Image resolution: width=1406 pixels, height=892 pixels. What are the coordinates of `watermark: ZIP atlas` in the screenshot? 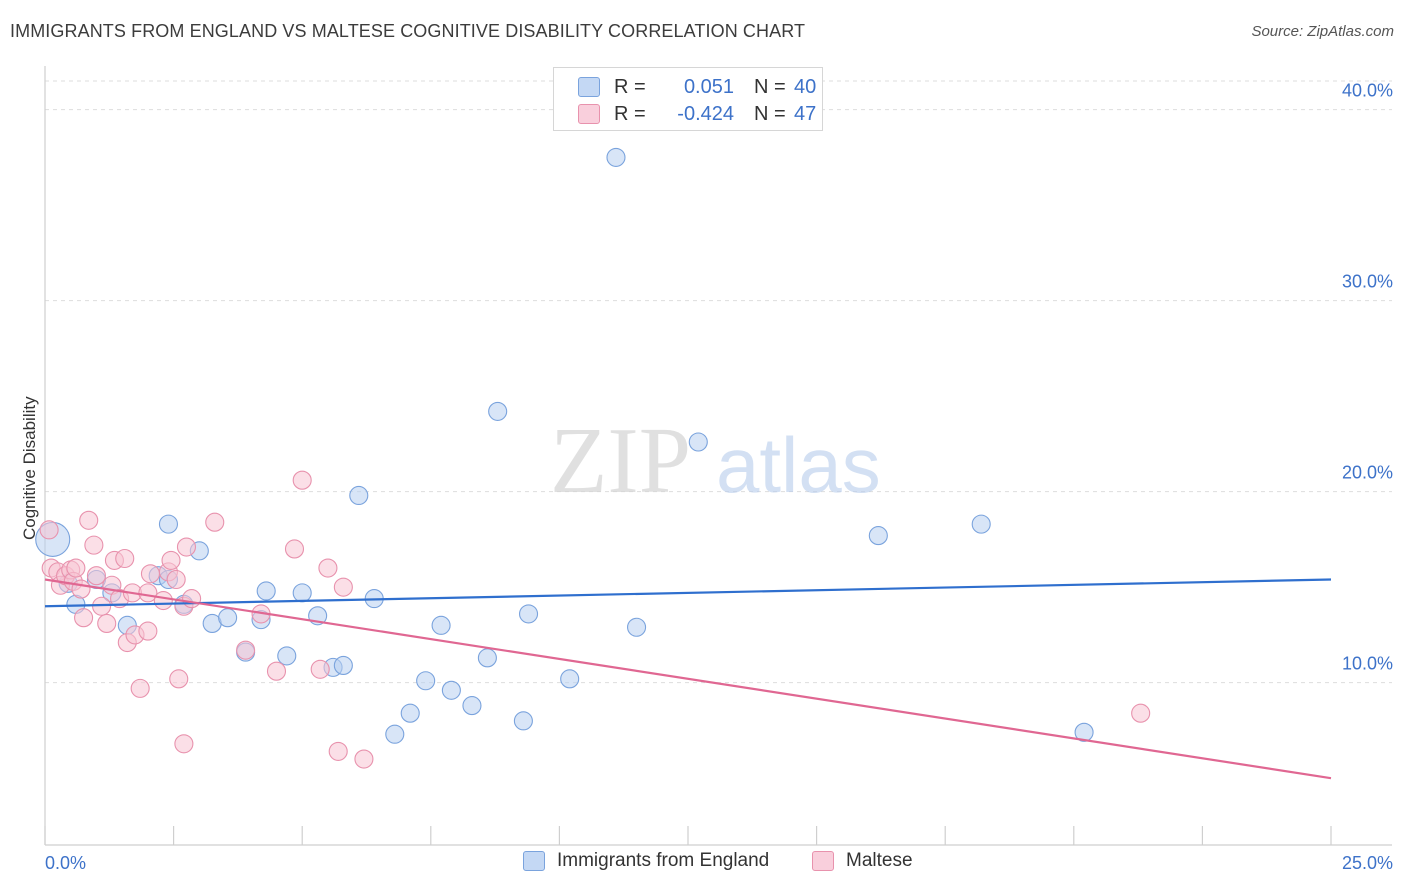 It's located at (715, 461).